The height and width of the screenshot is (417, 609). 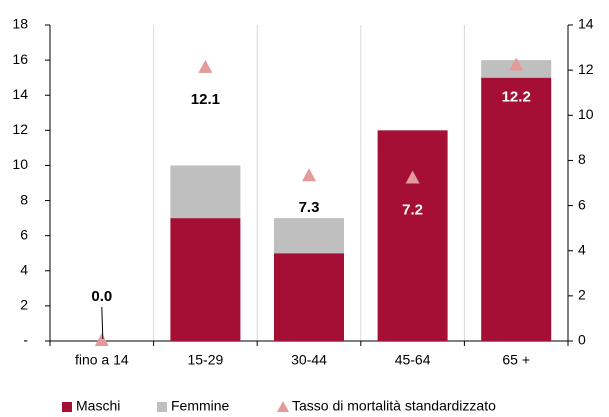 What do you see at coordinates (24, 199) in the screenshot?
I see `y-tick-label: 8` at bounding box center [24, 199].